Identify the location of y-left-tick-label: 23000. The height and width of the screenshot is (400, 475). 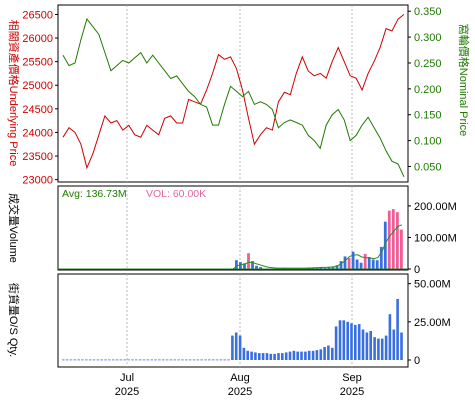
(37, 181).